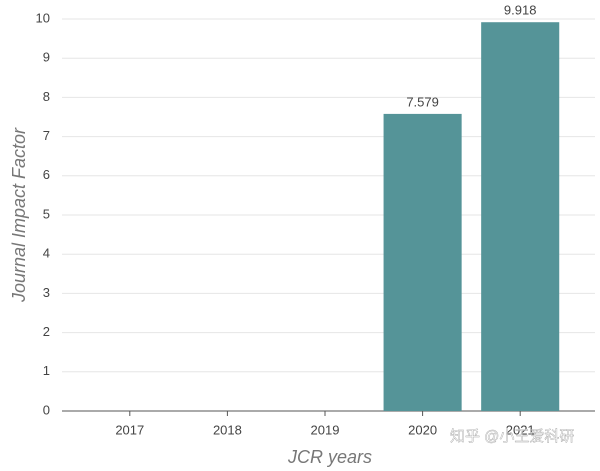 The width and height of the screenshot is (600, 471). I want to click on y-tick-label: 2, so click(46, 331).